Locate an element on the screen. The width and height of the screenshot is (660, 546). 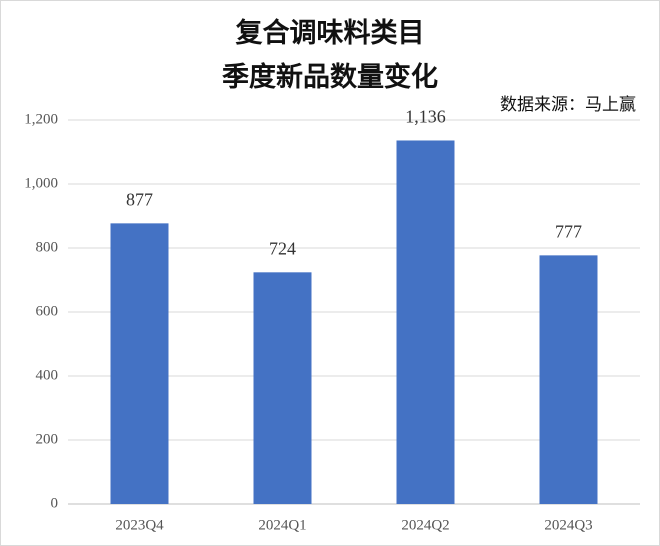
x-tick-label: 2024Q1 is located at coordinates (282, 525).